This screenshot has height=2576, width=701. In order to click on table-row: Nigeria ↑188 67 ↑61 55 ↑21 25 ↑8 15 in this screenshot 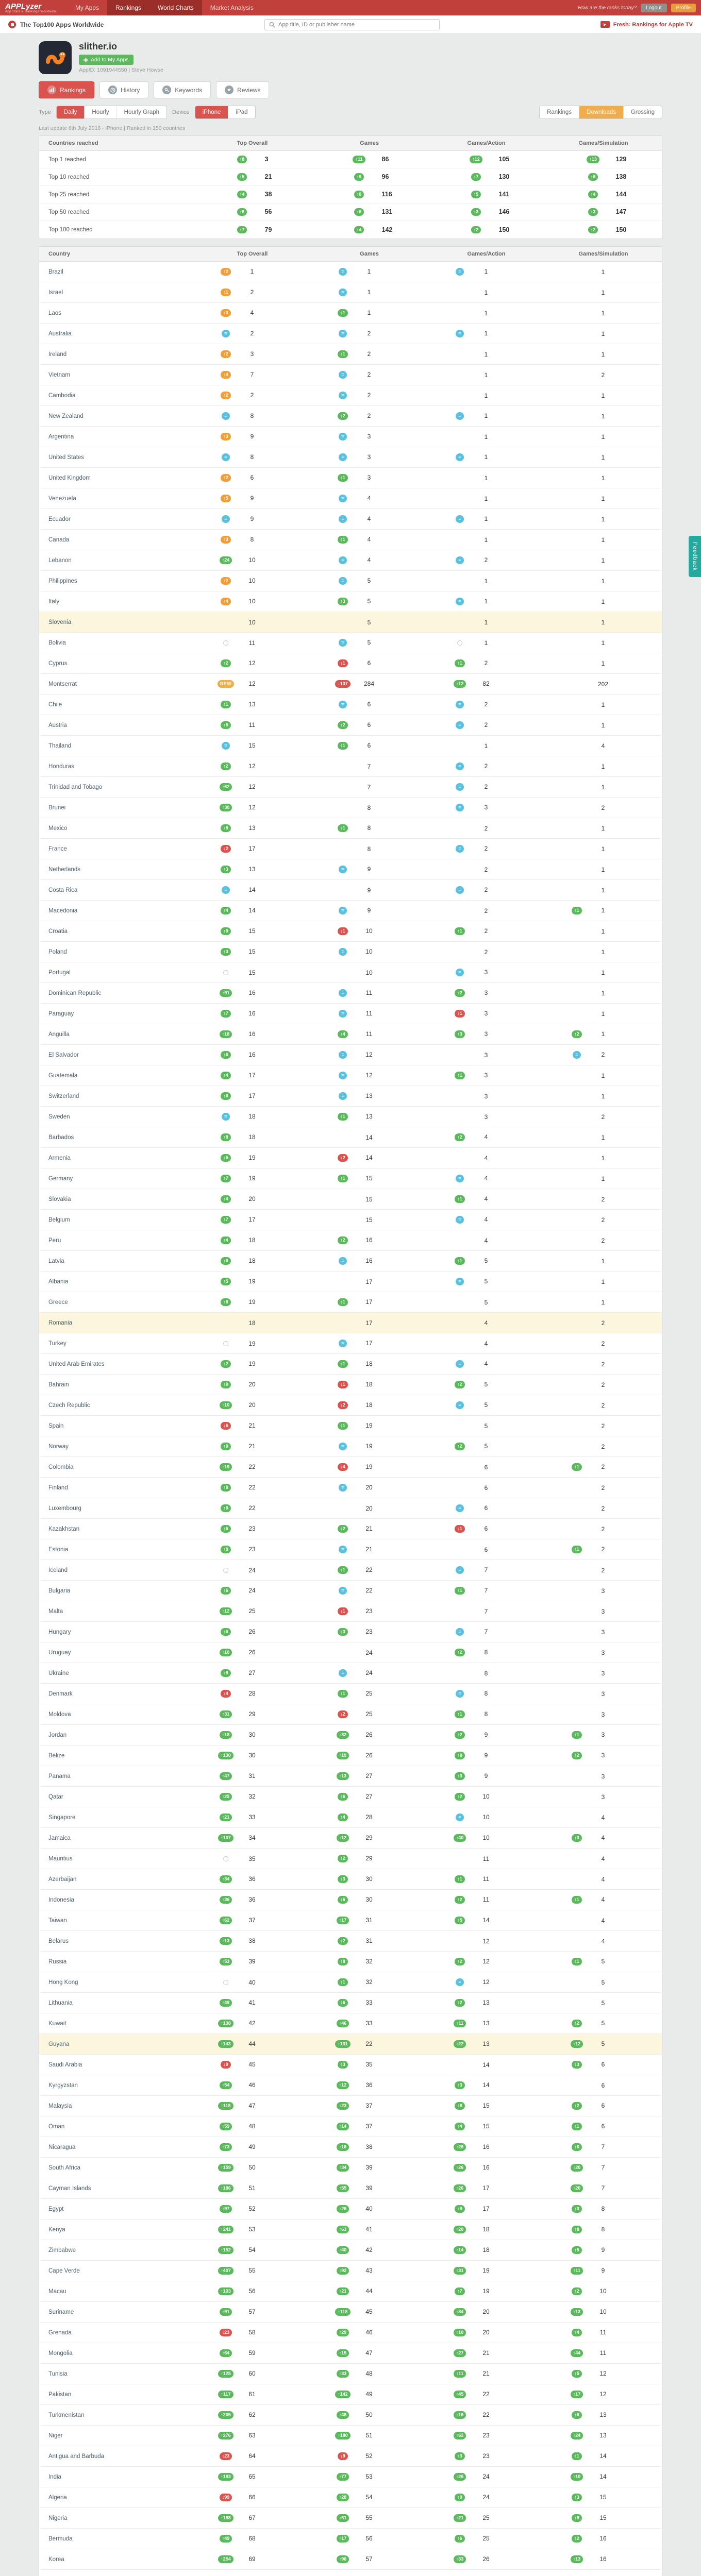, I will do `click(350, 2518)`.